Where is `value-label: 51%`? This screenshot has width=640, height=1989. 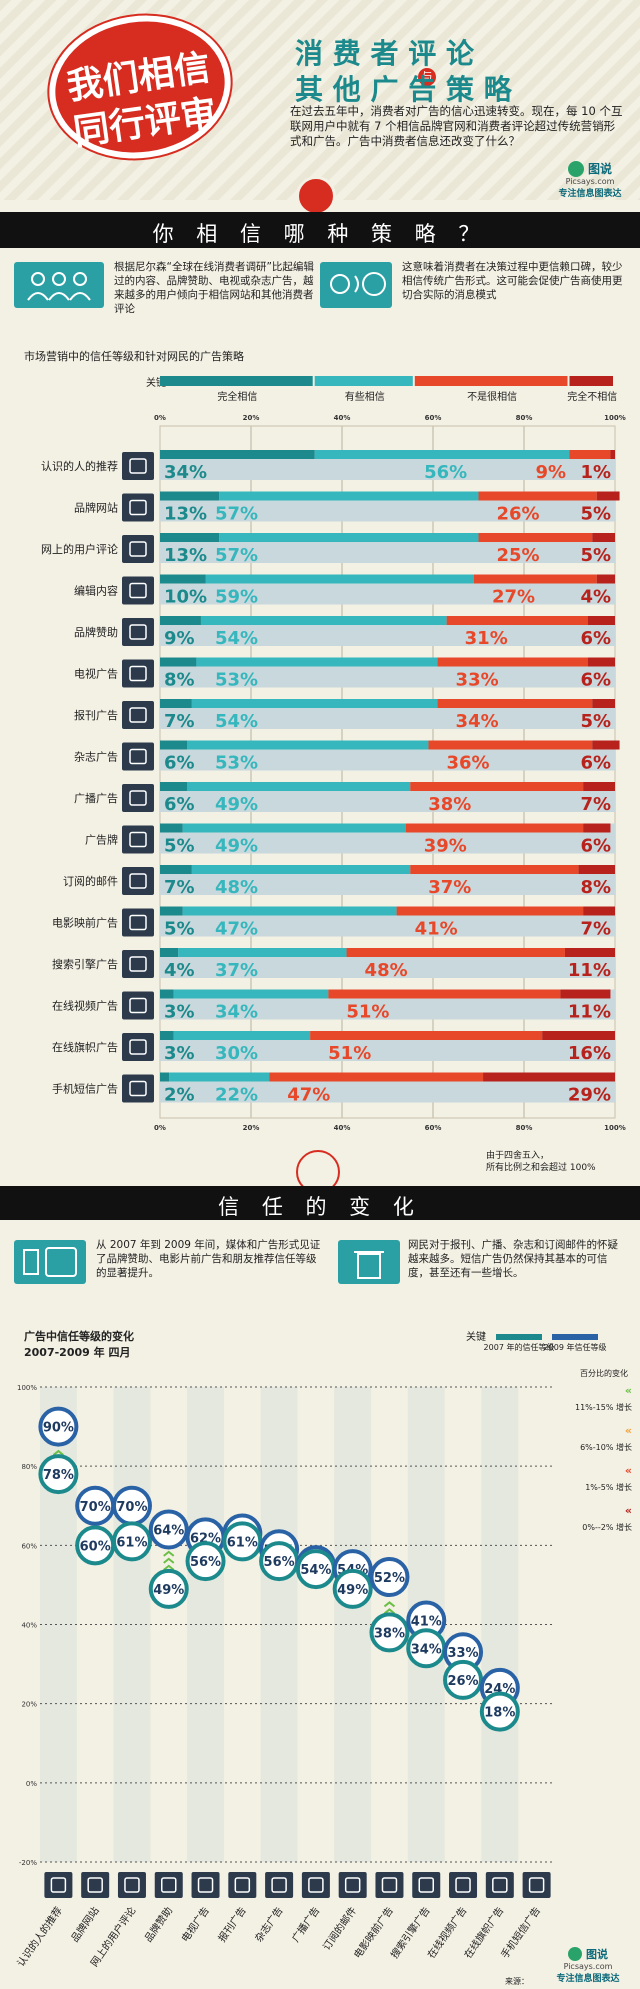 value-label: 51% is located at coordinates (367, 1012).